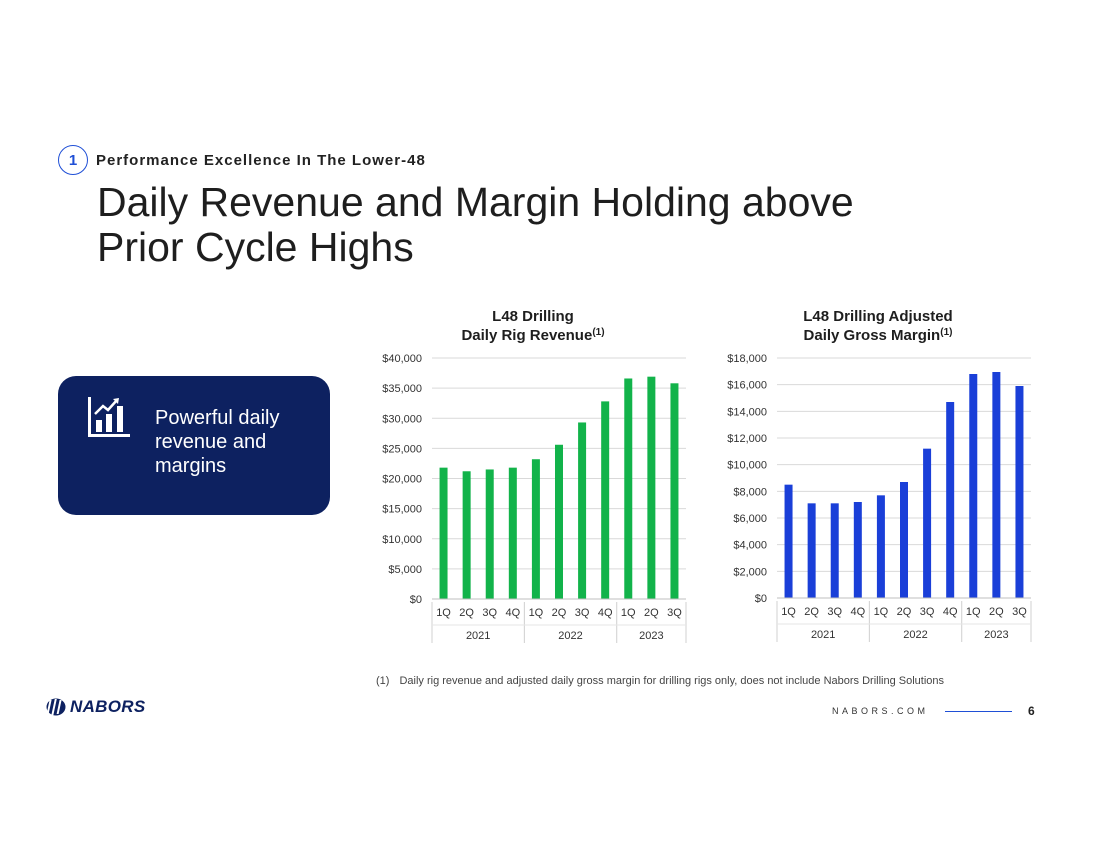 The image size is (1100, 849). I want to click on section-number: 1, so click(73, 160).